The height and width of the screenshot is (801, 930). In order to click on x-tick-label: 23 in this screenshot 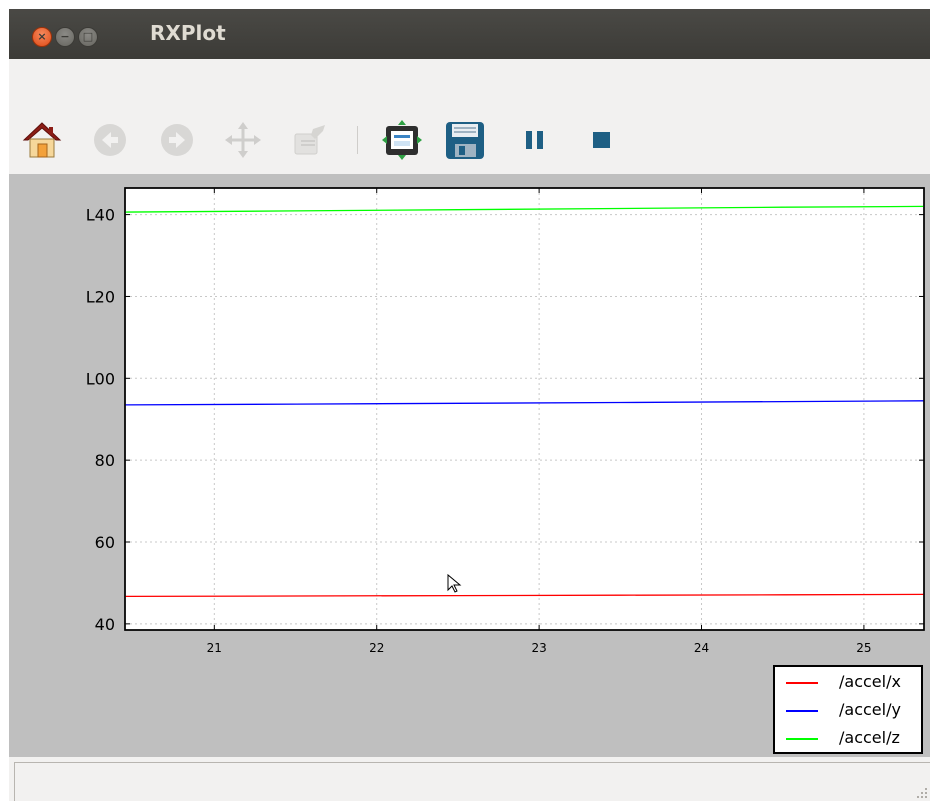, I will do `click(538, 648)`.